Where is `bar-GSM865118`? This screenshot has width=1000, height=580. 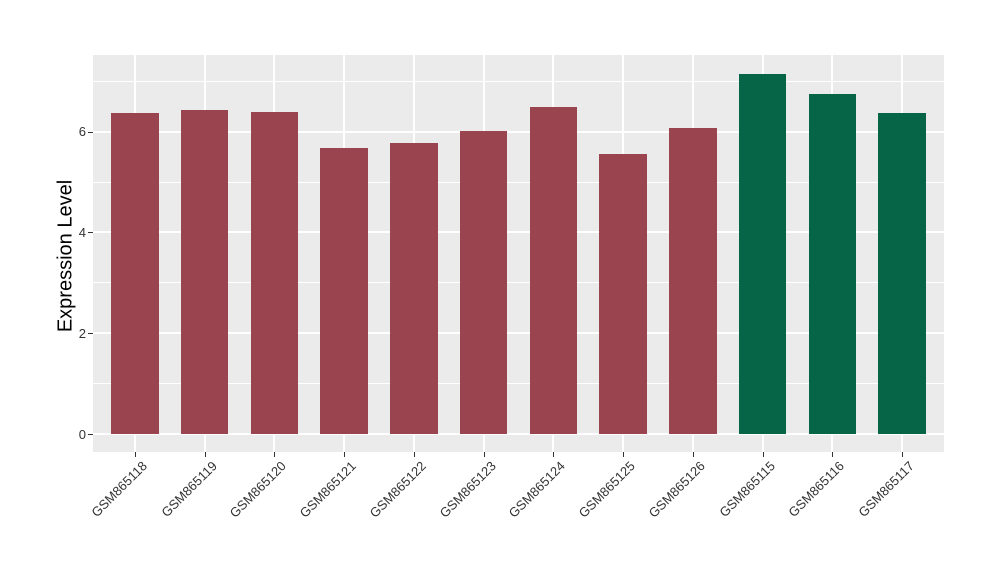 bar-GSM865118 is located at coordinates (135, 273).